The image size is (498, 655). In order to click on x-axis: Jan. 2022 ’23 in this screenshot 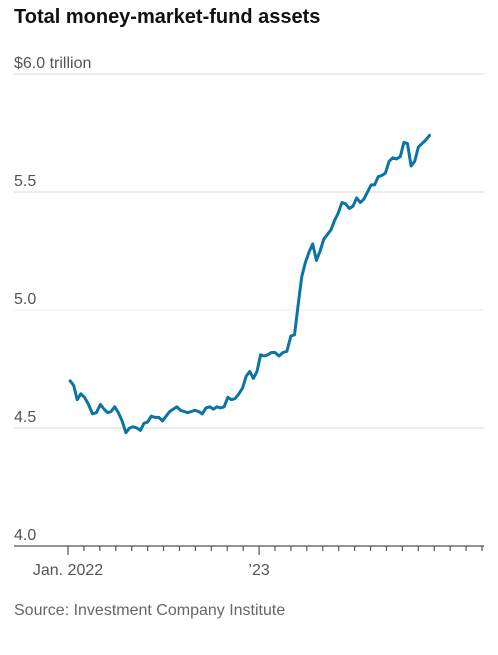, I will do `click(258, 562)`.